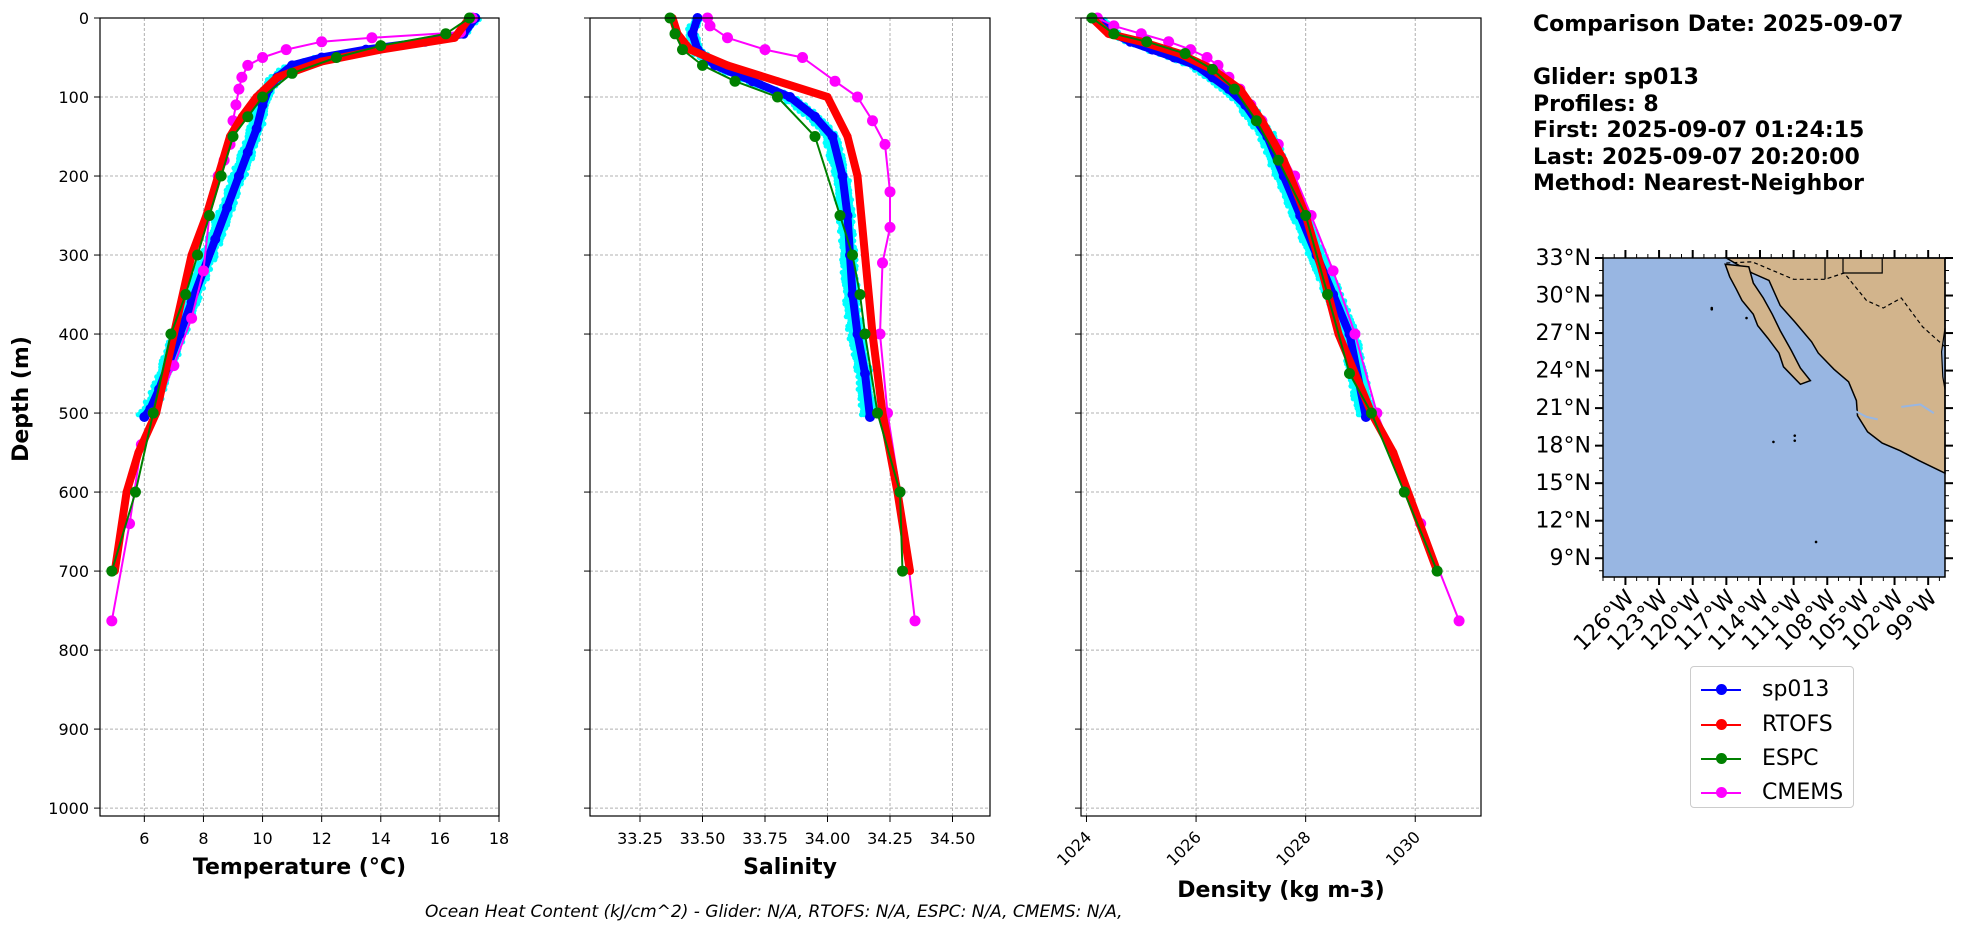  What do you see at coordinates (381, 838) in the screenshot?
I see `x-tick-label: 14` at bounding box center [381, 838].